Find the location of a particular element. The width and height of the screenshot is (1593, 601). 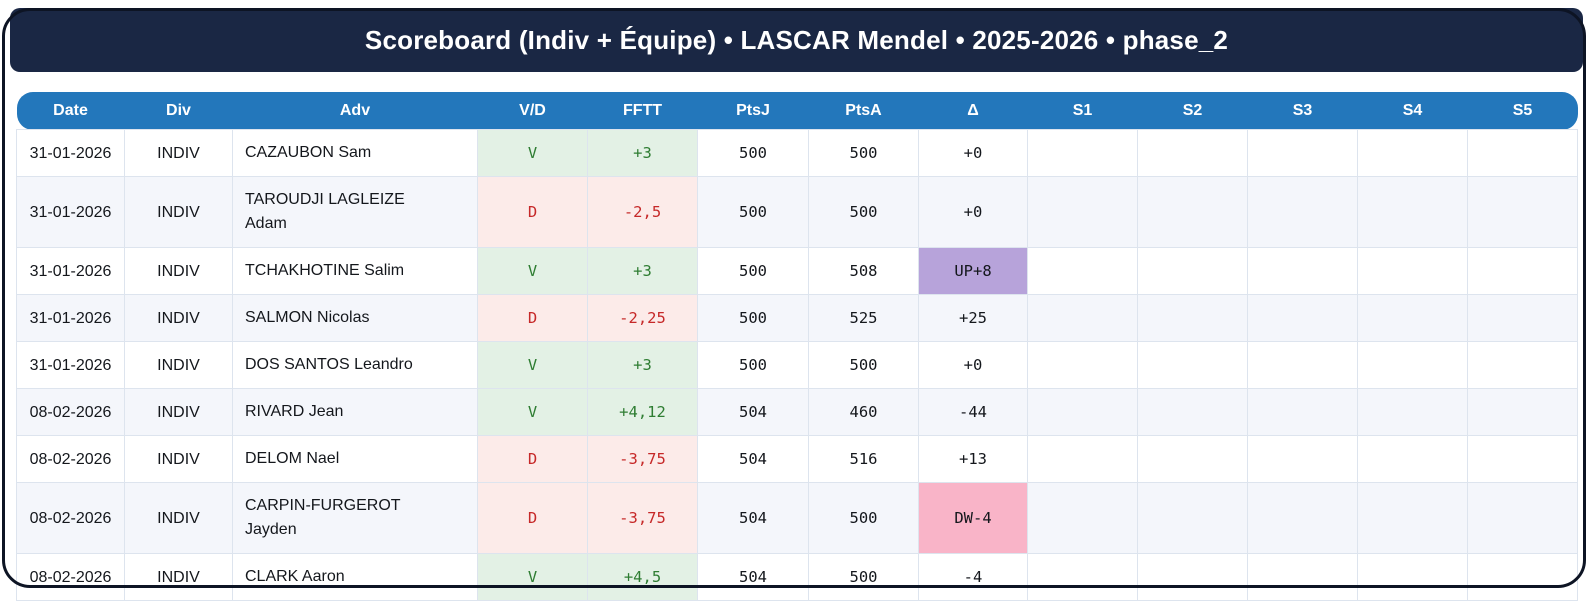

cell-fftt-points: +4,12 is located at coordinates (642, 412).